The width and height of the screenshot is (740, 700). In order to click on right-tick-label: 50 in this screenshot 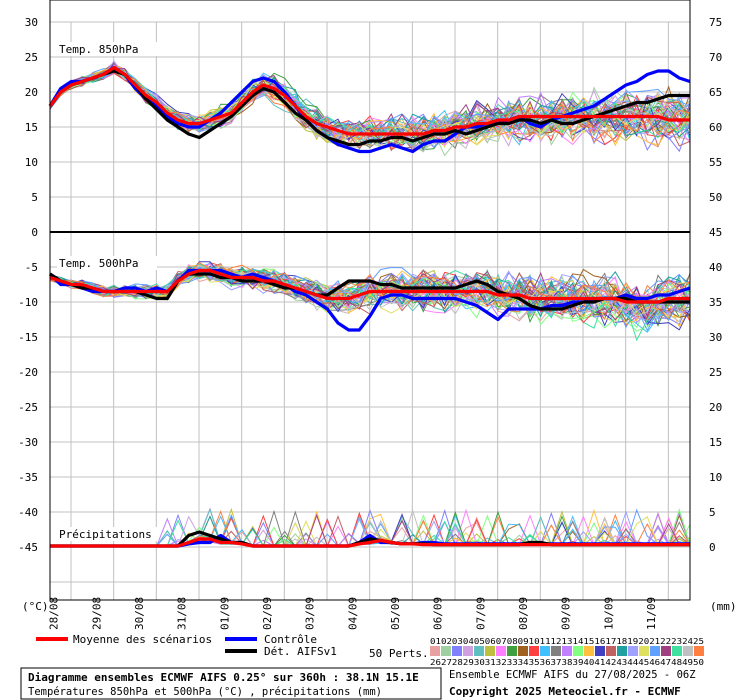, I will do `click(715, 197)`.